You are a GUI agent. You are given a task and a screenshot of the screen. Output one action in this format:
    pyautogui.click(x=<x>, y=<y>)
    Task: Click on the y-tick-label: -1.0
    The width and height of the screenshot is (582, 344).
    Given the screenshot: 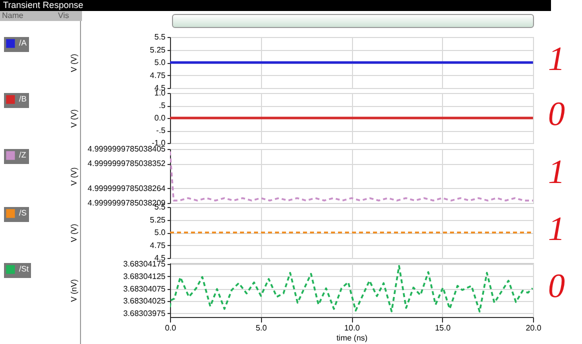 What is the action you would take?
    pyautogui.click(x=159, y=143)
    